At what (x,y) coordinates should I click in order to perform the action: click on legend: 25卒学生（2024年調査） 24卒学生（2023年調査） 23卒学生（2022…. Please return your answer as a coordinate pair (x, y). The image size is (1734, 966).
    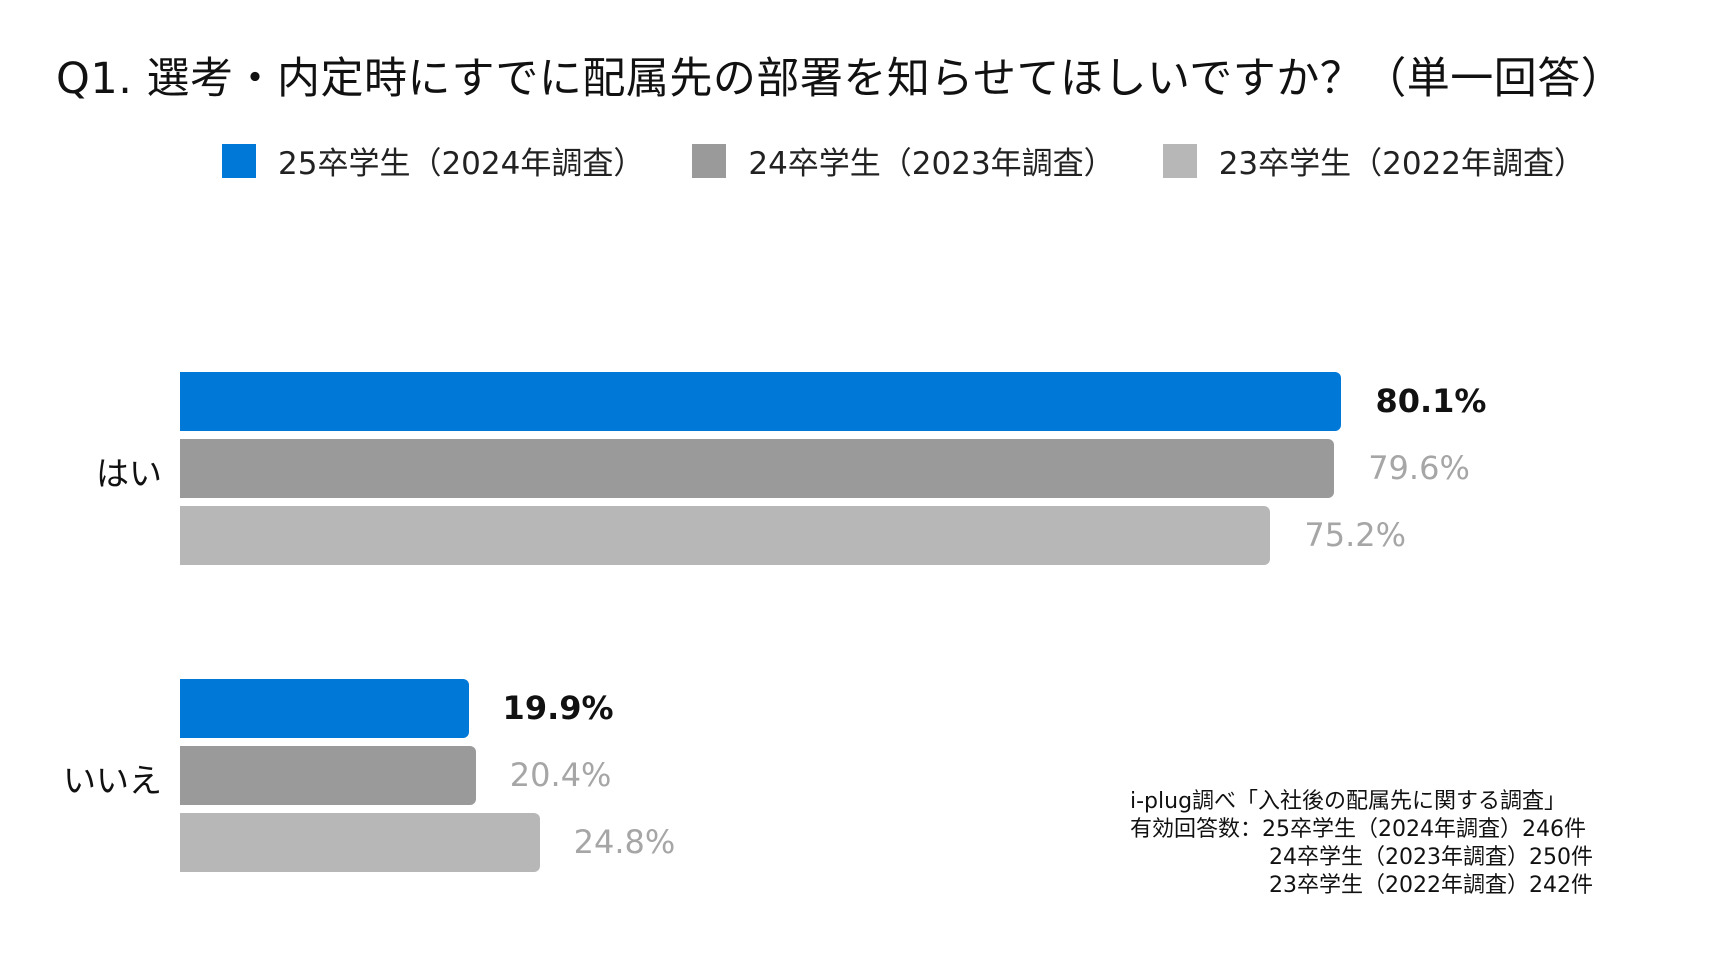
    Looking at the image, I should click on (927, 160).